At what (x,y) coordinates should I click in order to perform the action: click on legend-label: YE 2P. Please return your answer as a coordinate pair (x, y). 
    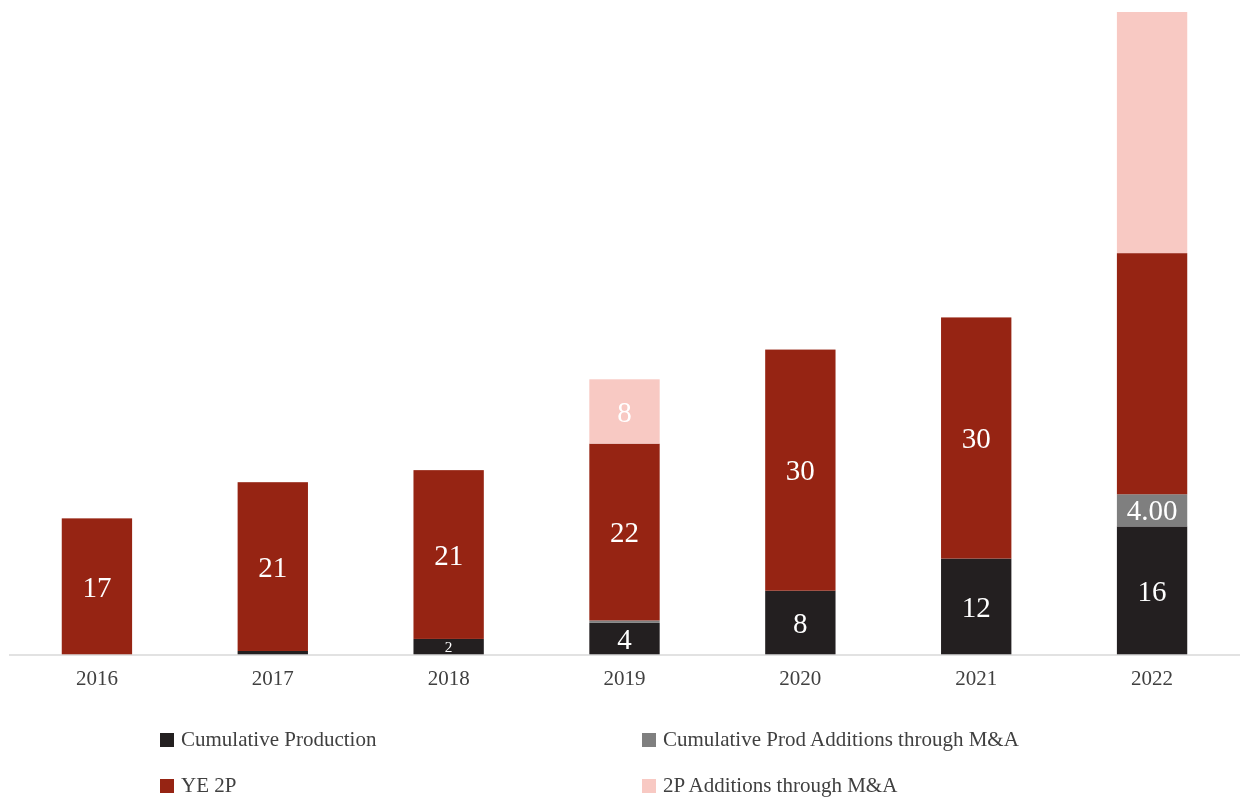
    Looking at the image, I should click on (209, 785).